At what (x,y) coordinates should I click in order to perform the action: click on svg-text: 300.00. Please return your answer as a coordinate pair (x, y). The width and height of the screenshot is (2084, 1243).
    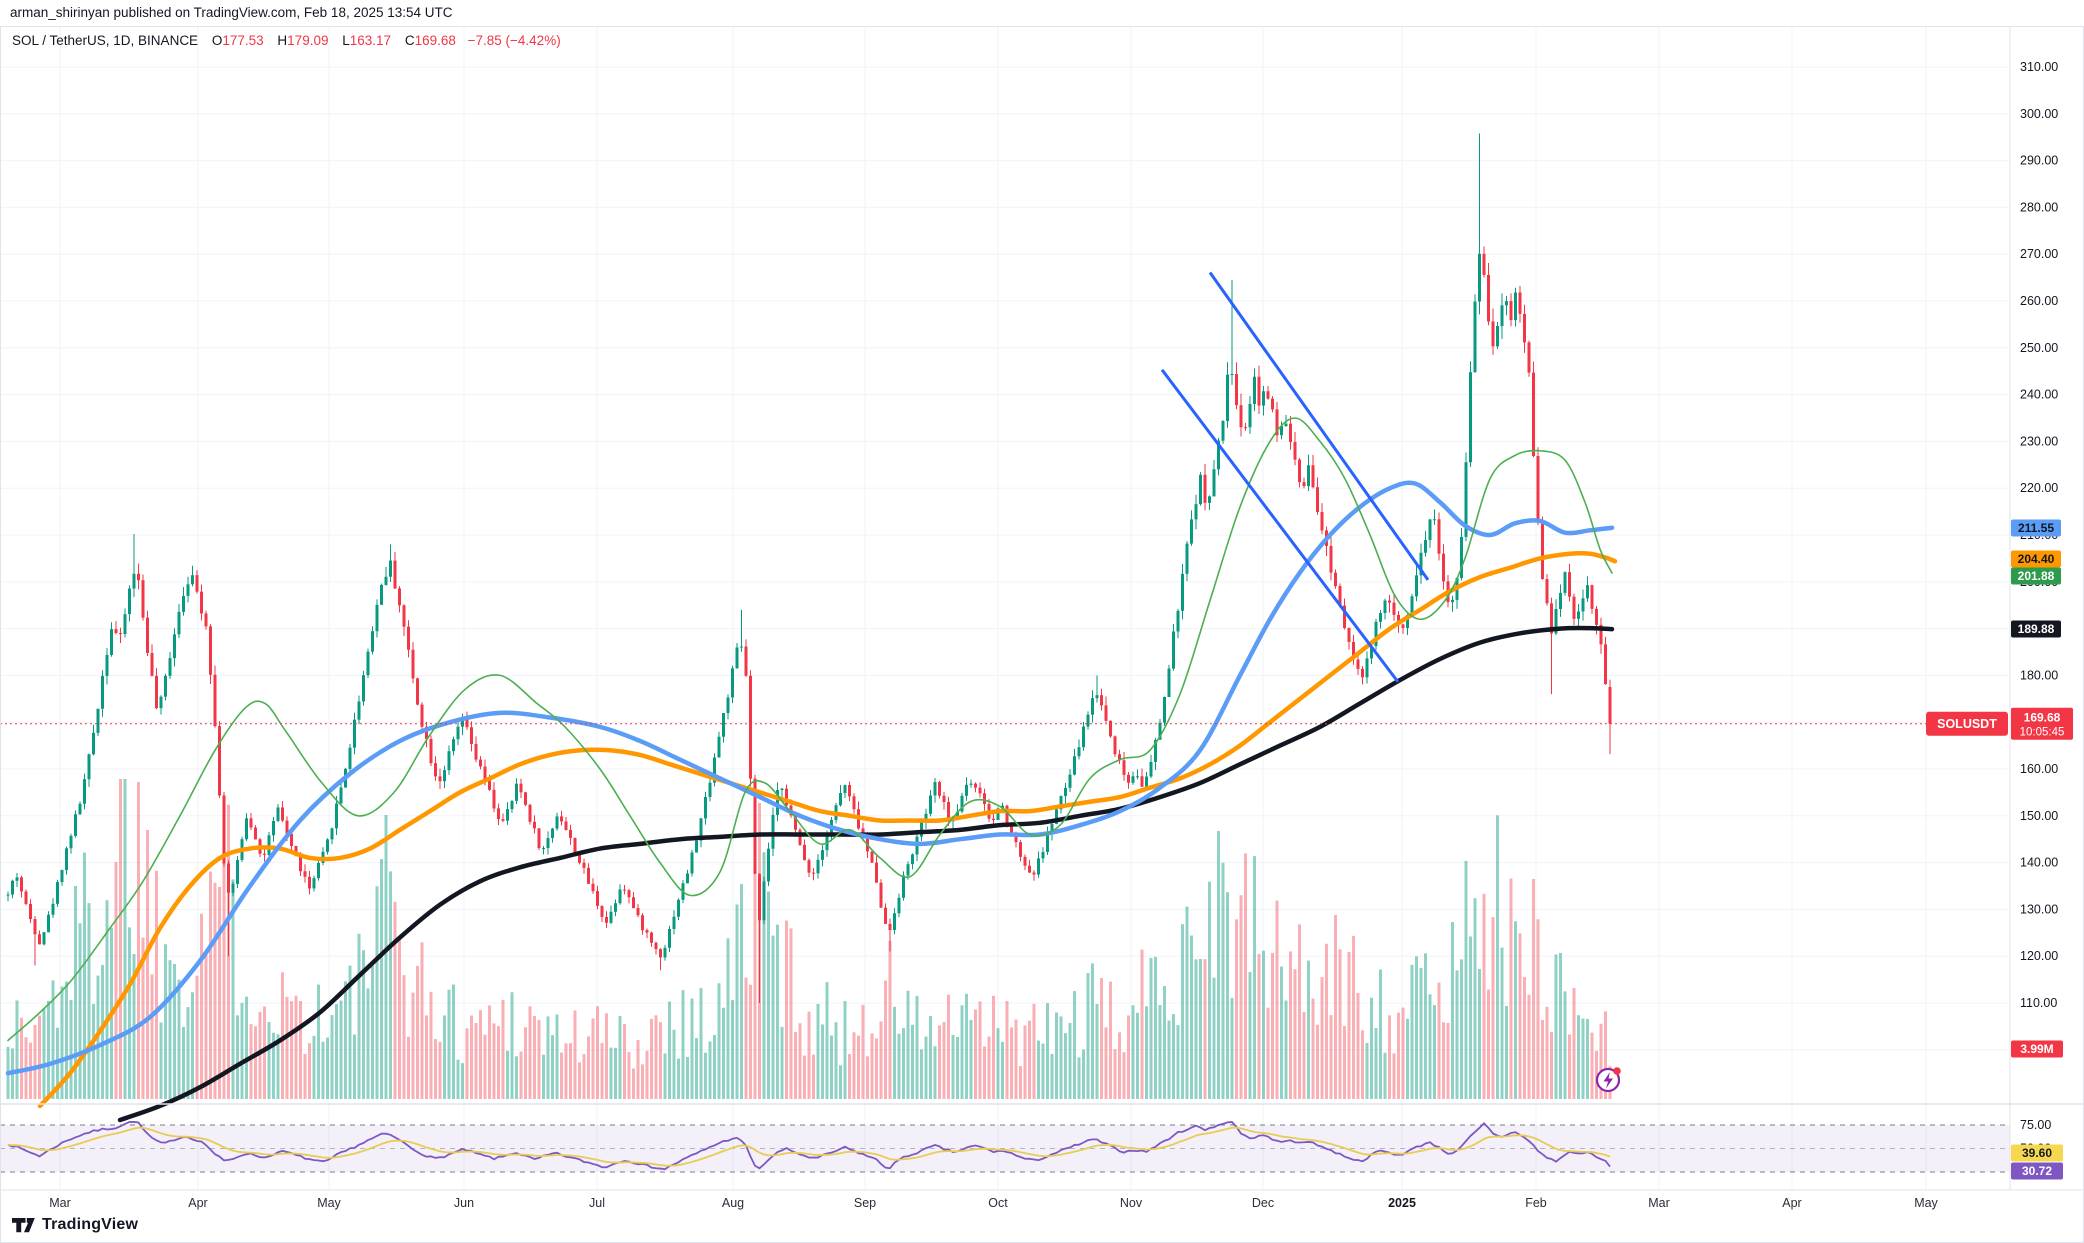
    Looking at the image, I should click on (2039, 114).